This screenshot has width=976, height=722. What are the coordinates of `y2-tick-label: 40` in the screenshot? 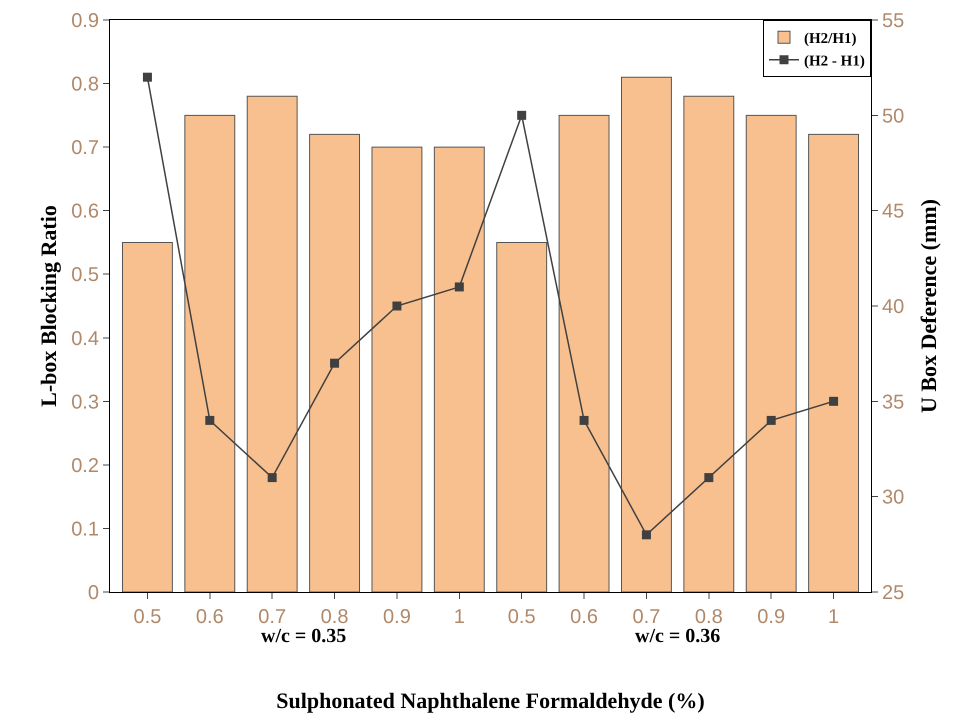 It's located at (893, 307).